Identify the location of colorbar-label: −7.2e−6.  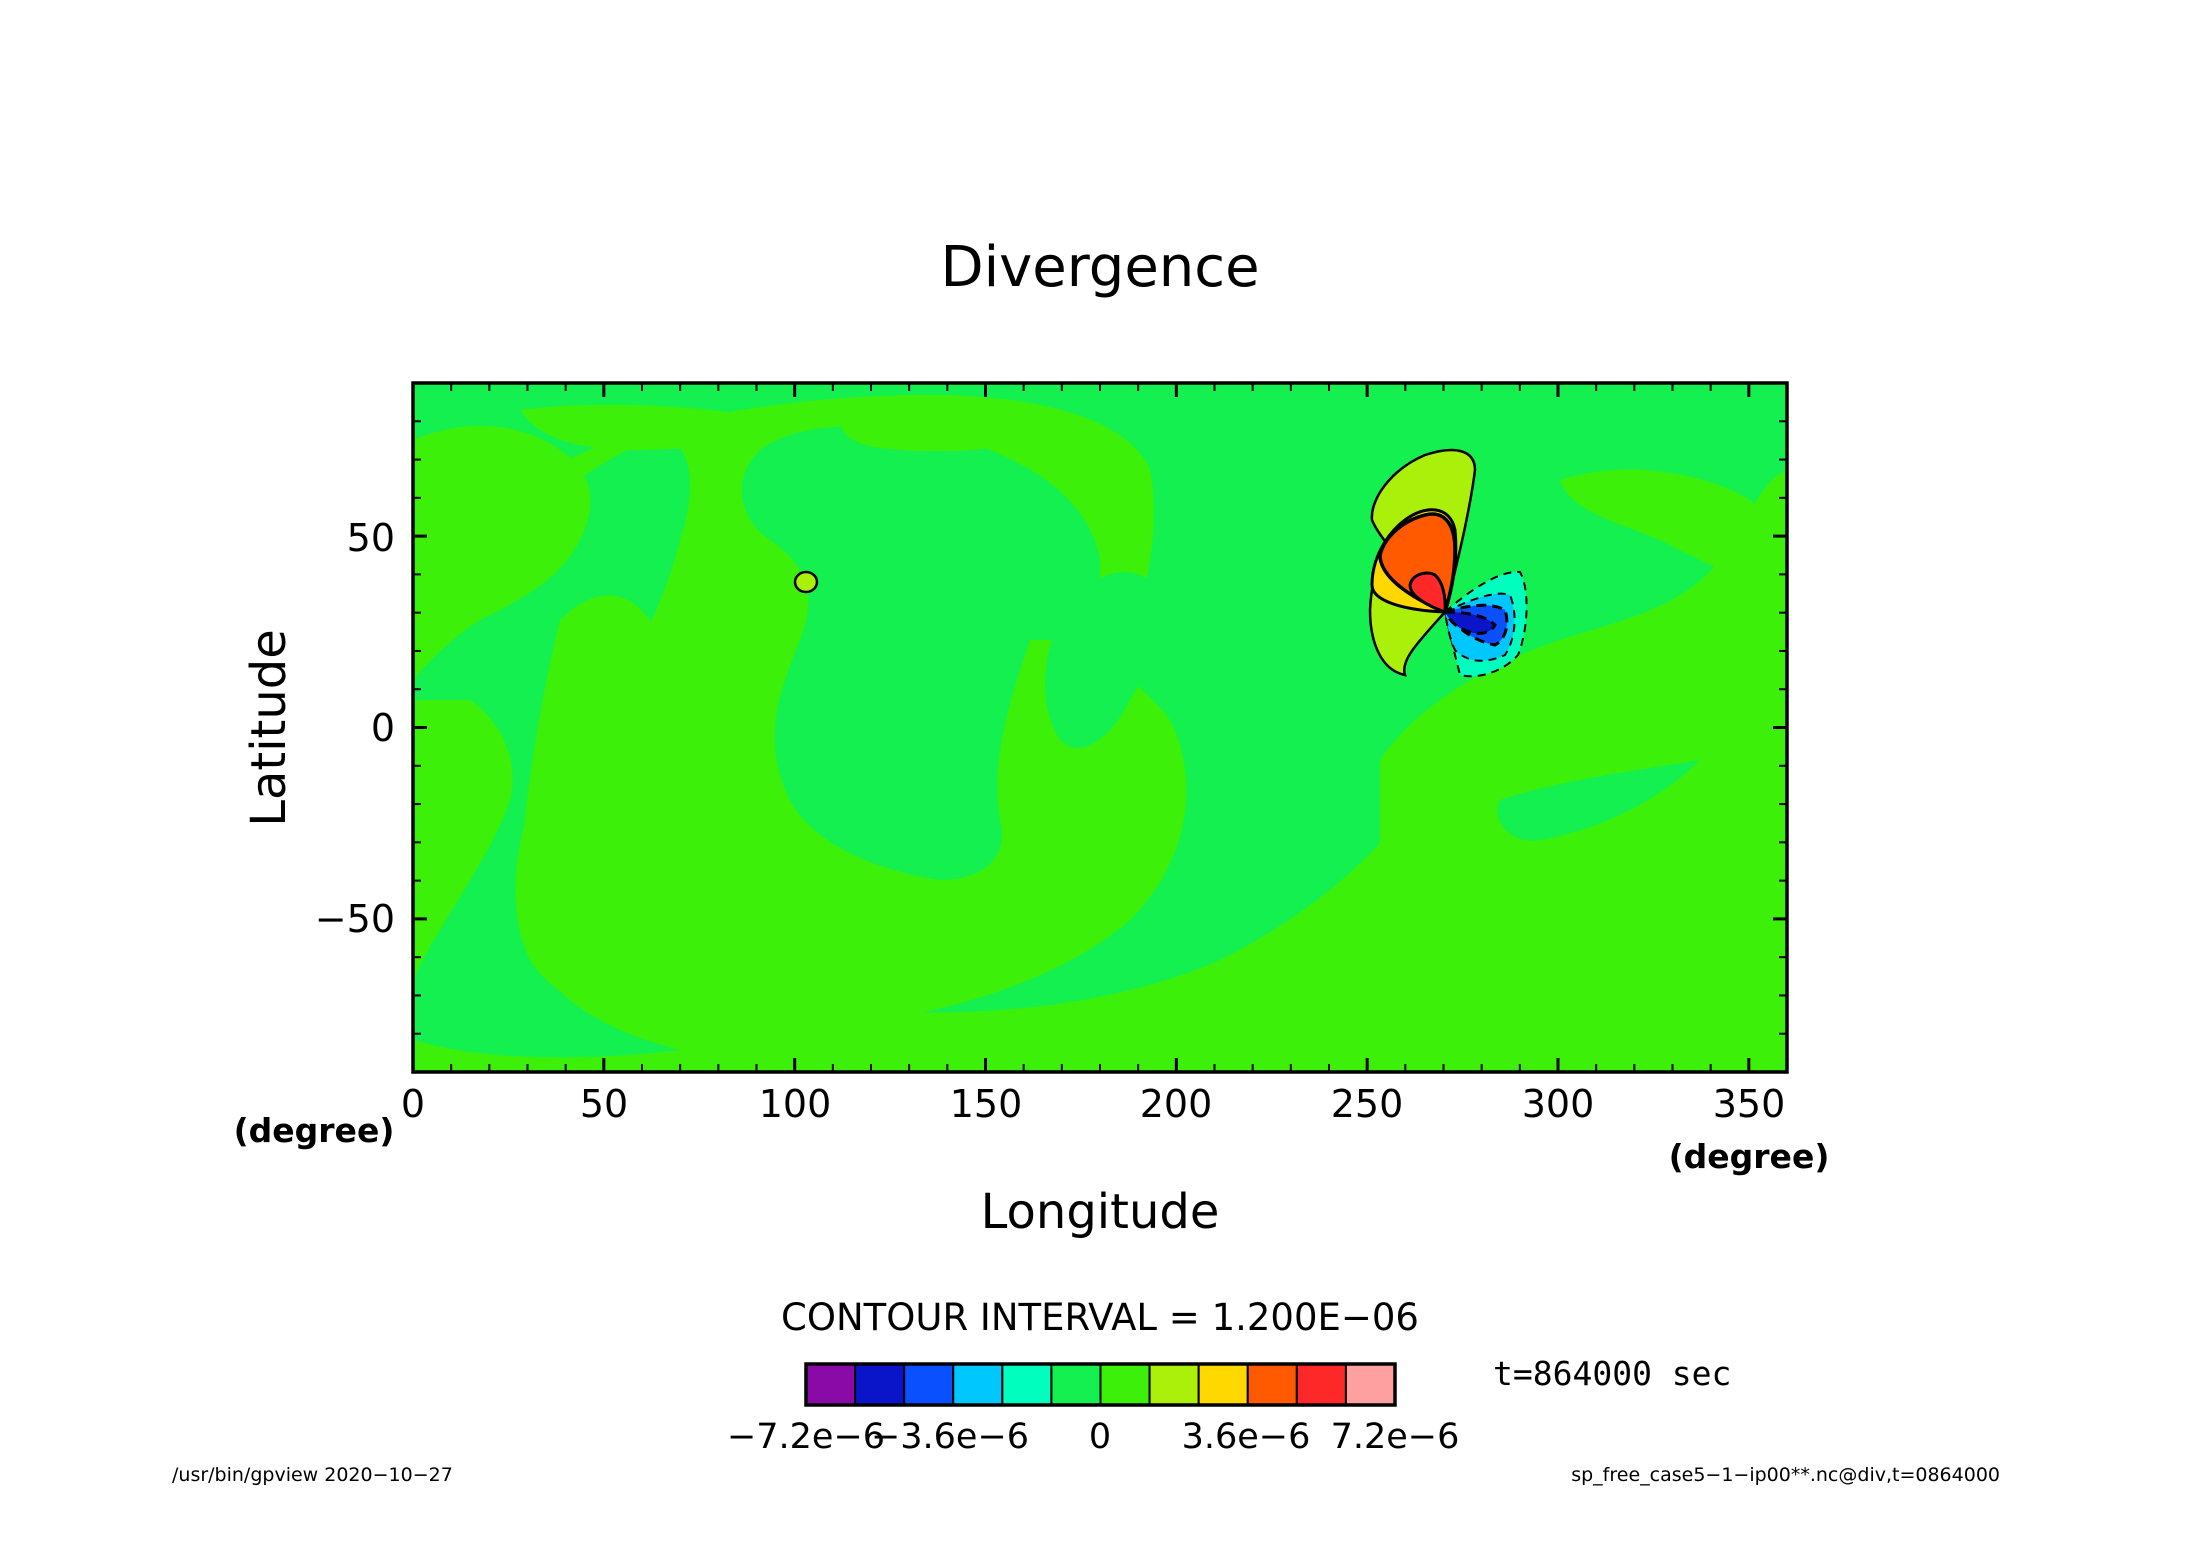
(806, 1437).